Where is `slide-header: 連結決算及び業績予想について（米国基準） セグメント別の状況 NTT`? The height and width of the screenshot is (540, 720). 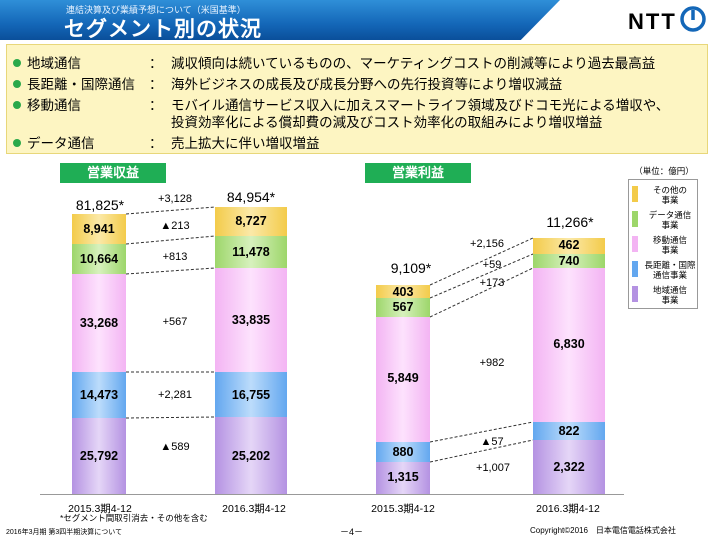
slide-header: 連結決算及び業績予想について（米国基準） セグメント別の状況 NTT is located at coordinates (360, 21).